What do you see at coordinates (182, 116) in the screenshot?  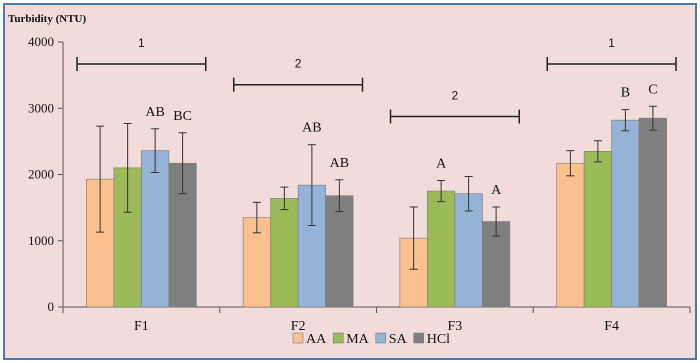 I see `significance-letter: BC` at bounding box center [182, 116].